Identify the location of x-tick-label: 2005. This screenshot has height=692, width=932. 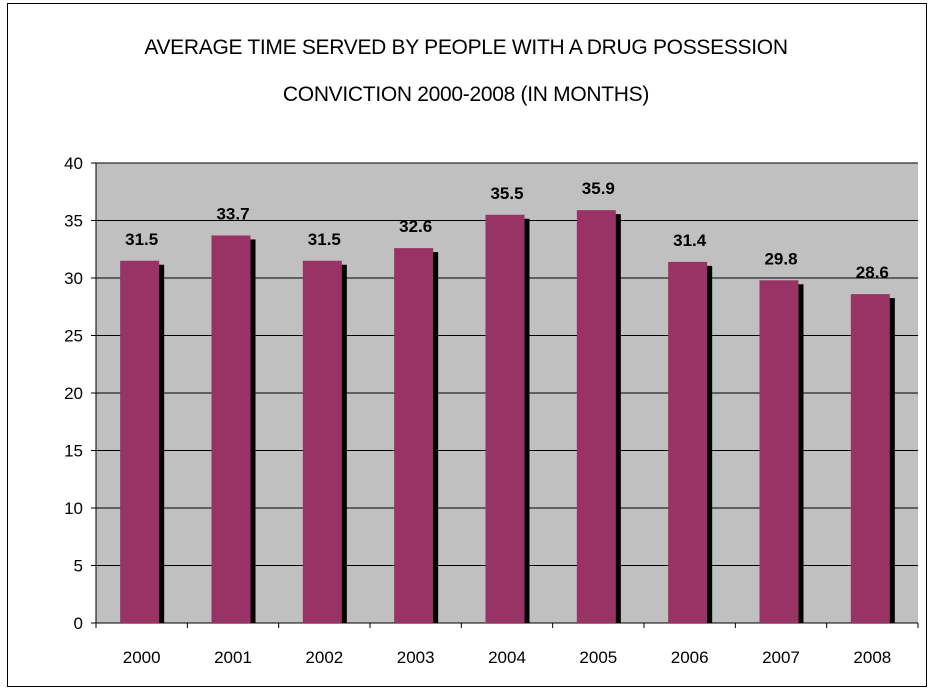
(598, 657).